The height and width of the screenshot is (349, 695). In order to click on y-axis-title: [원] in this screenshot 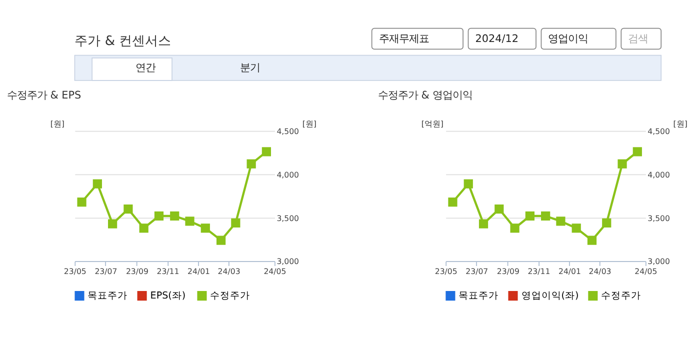, I will do `click(57, 124)`.